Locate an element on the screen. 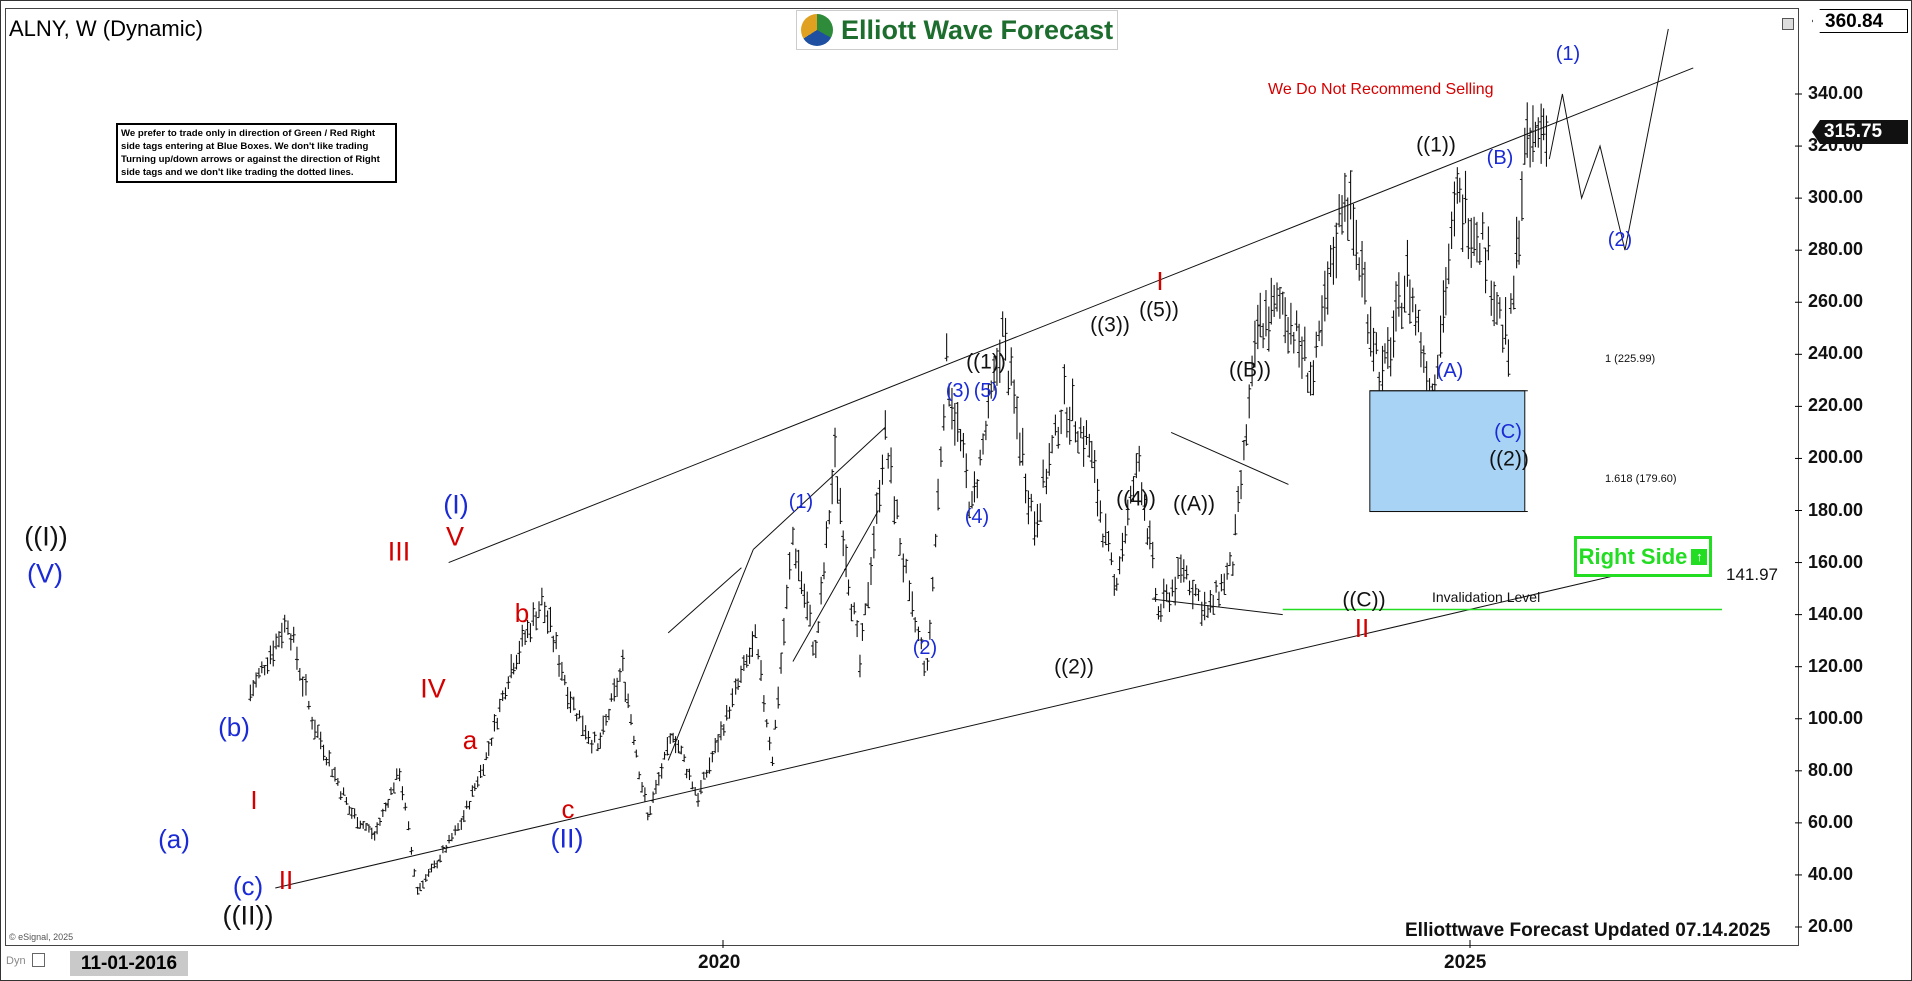 The image size is (1912, 981). wave-label: (C) is located at coordinates (1508, 432).